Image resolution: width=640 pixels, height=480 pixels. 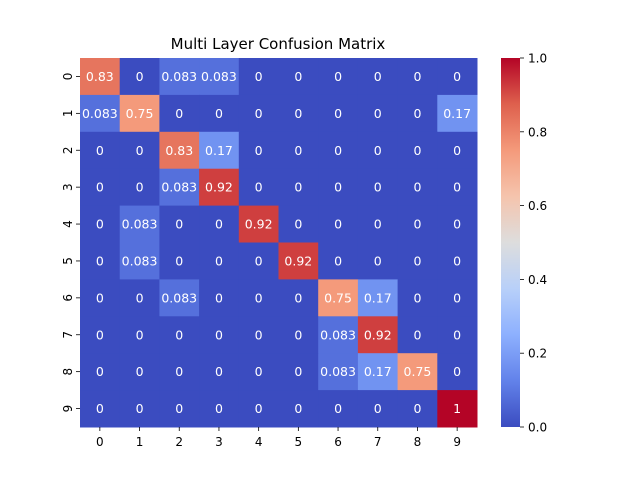 What do you see at coordinates (259, 442) in the screenshot?
I see `x-tick-label: 4` at bounding box center [259, 442].